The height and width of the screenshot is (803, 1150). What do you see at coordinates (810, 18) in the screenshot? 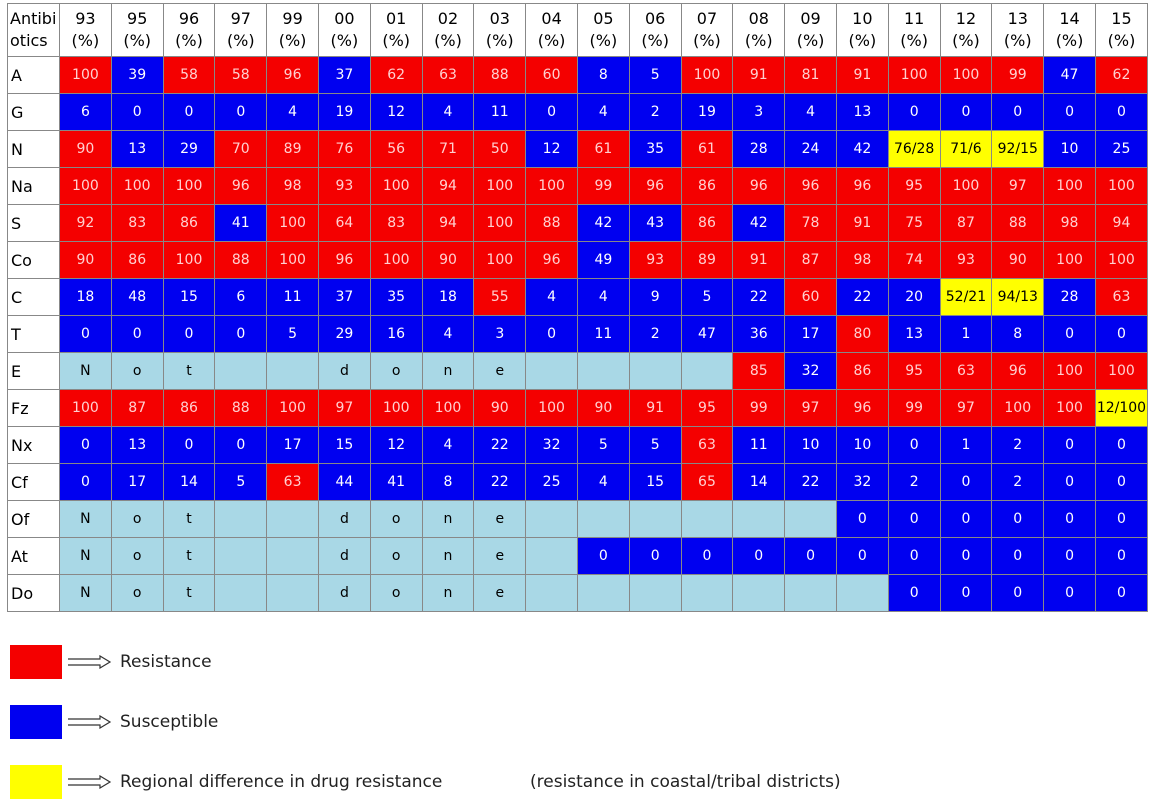
I see `year: 09` at bounding box center [810, 18].